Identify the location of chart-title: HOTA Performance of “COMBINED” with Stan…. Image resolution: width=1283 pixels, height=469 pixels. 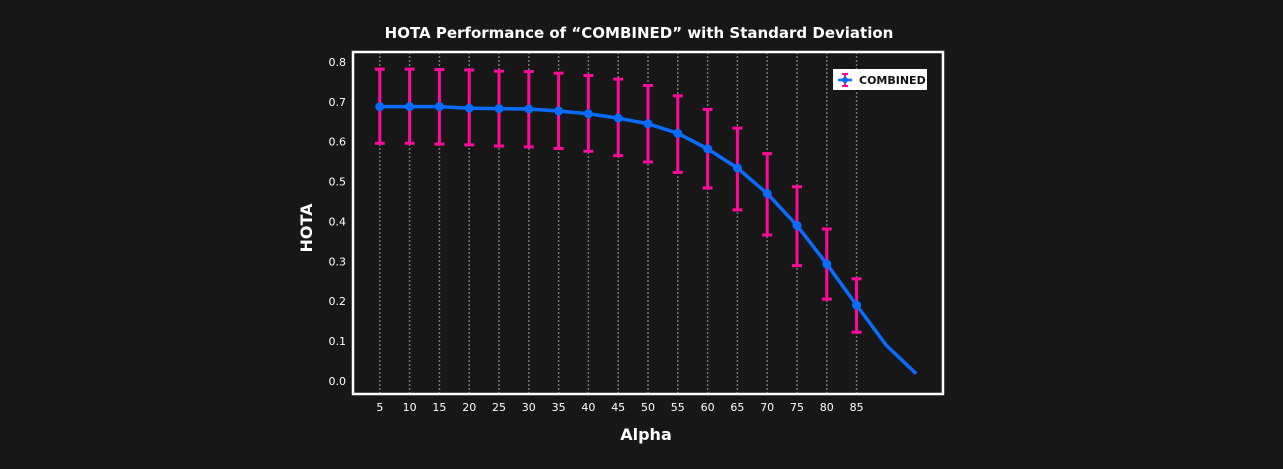
(639, 33).